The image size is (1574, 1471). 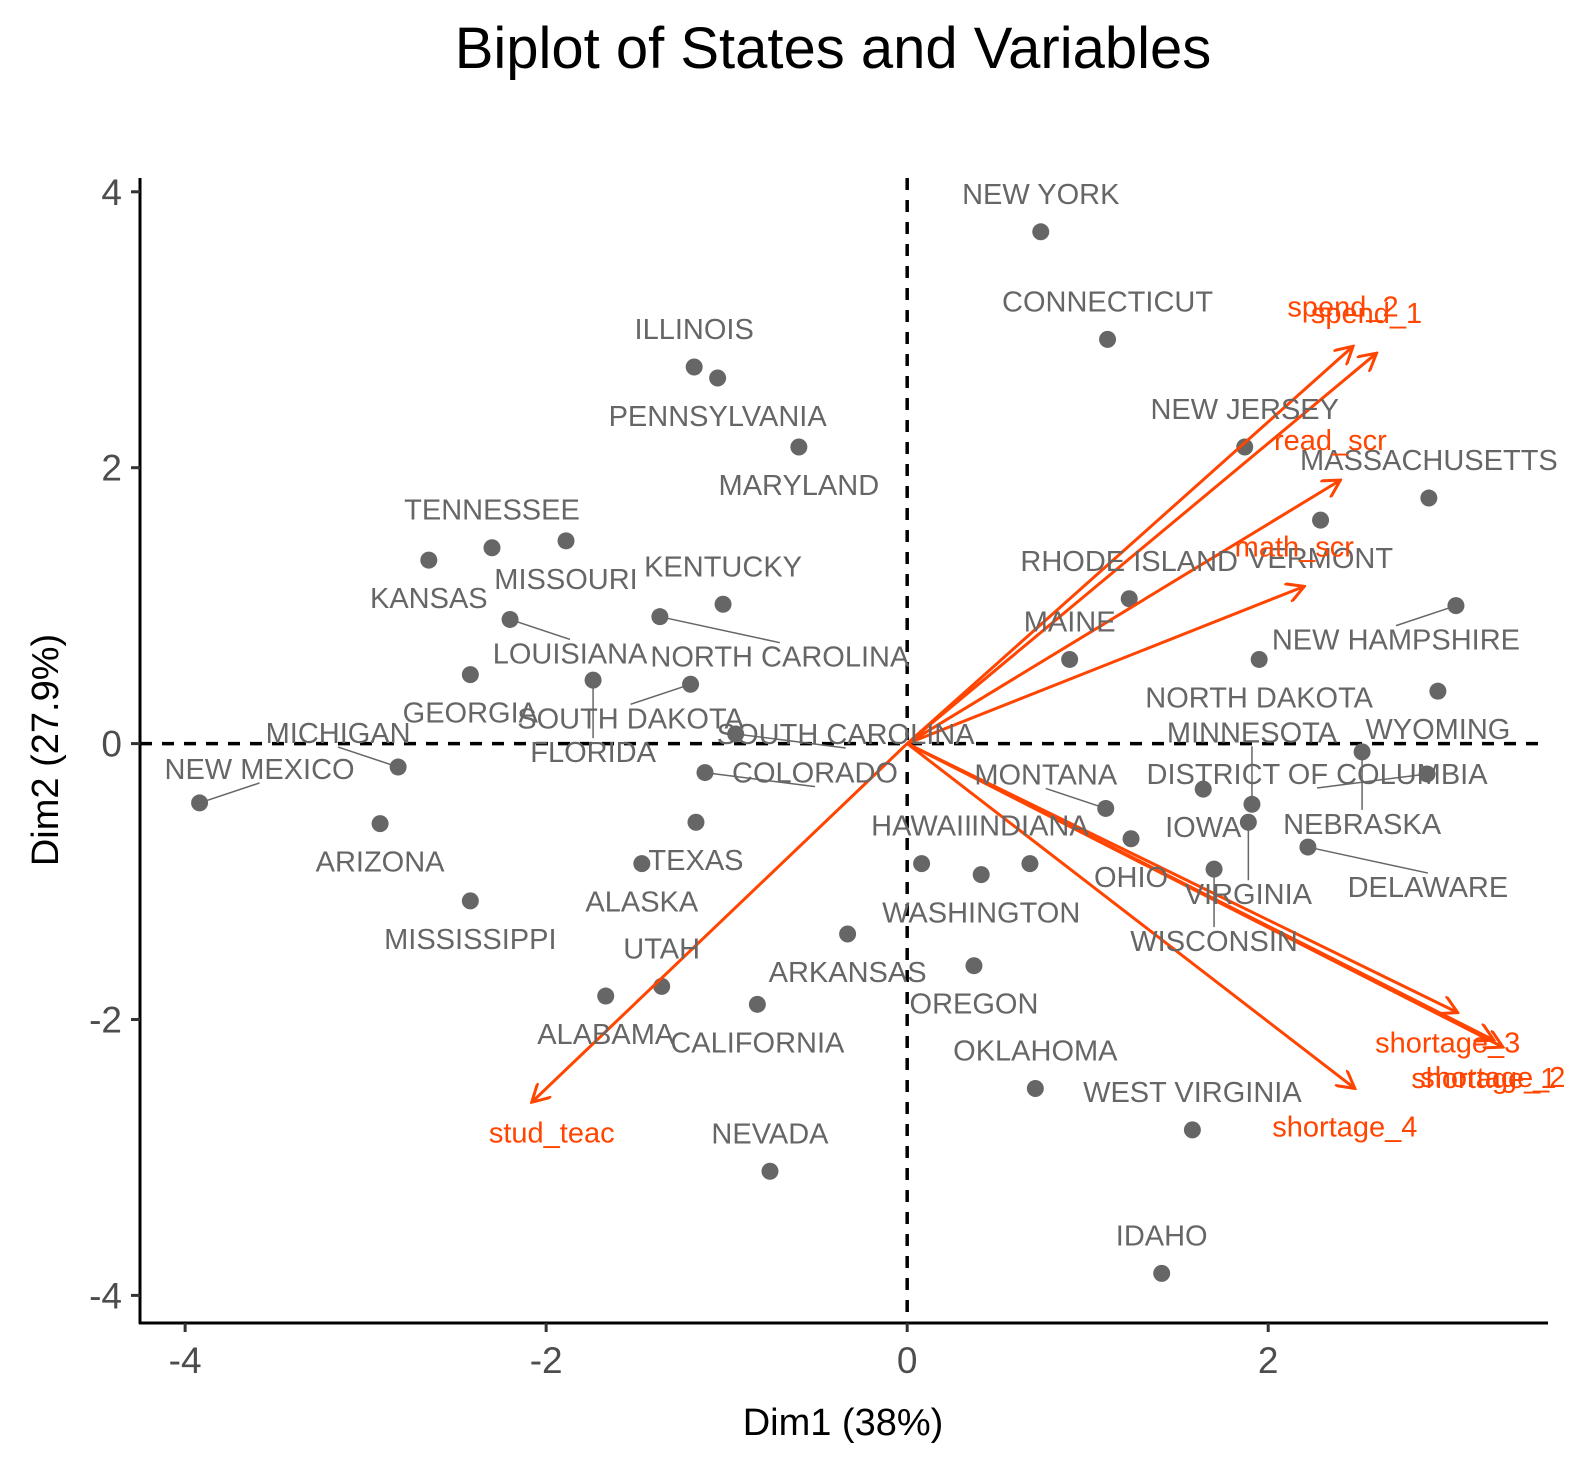 What do you see at coordinates (720, 922) in the screenshot?
I see `arrow-stud-teac` at bounding box center [720, 922].